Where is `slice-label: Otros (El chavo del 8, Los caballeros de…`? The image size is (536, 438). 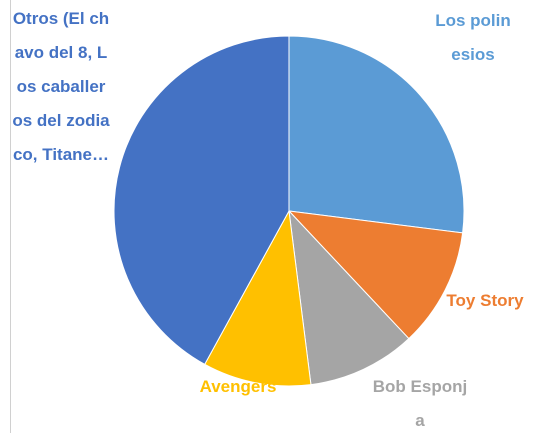 slice-label: Otros (El chavo del 8, Los caballeros de… is located at coordinates (61, 86).